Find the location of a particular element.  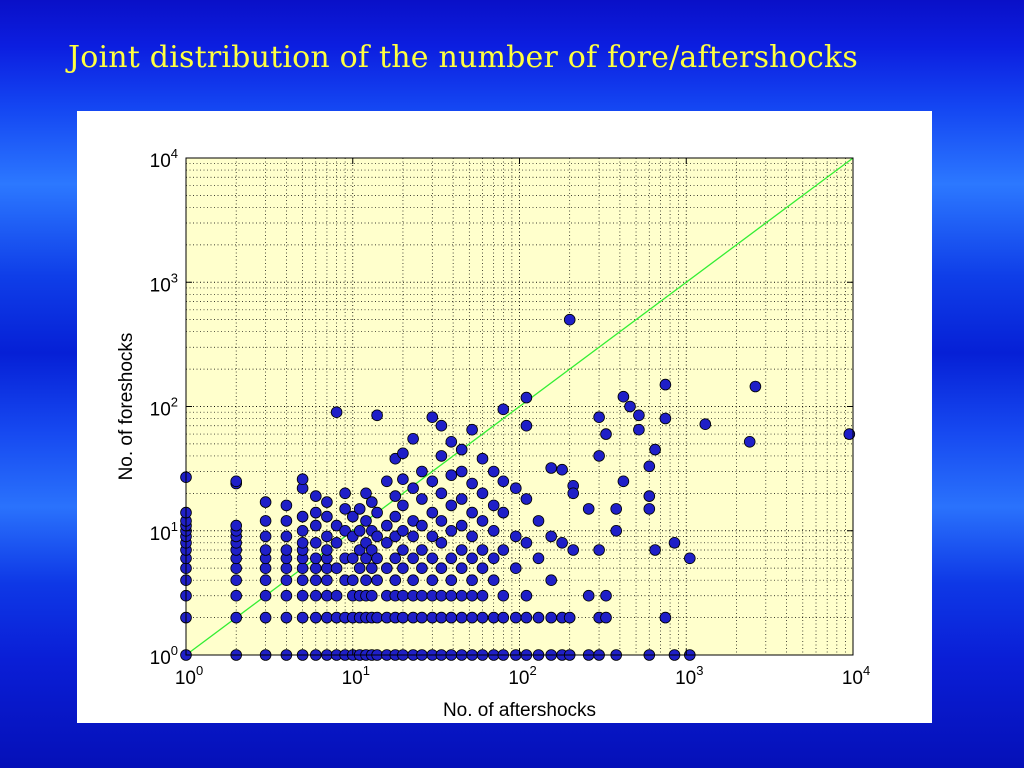

x-tick-label: 100 is located at coordinates (189, 676).